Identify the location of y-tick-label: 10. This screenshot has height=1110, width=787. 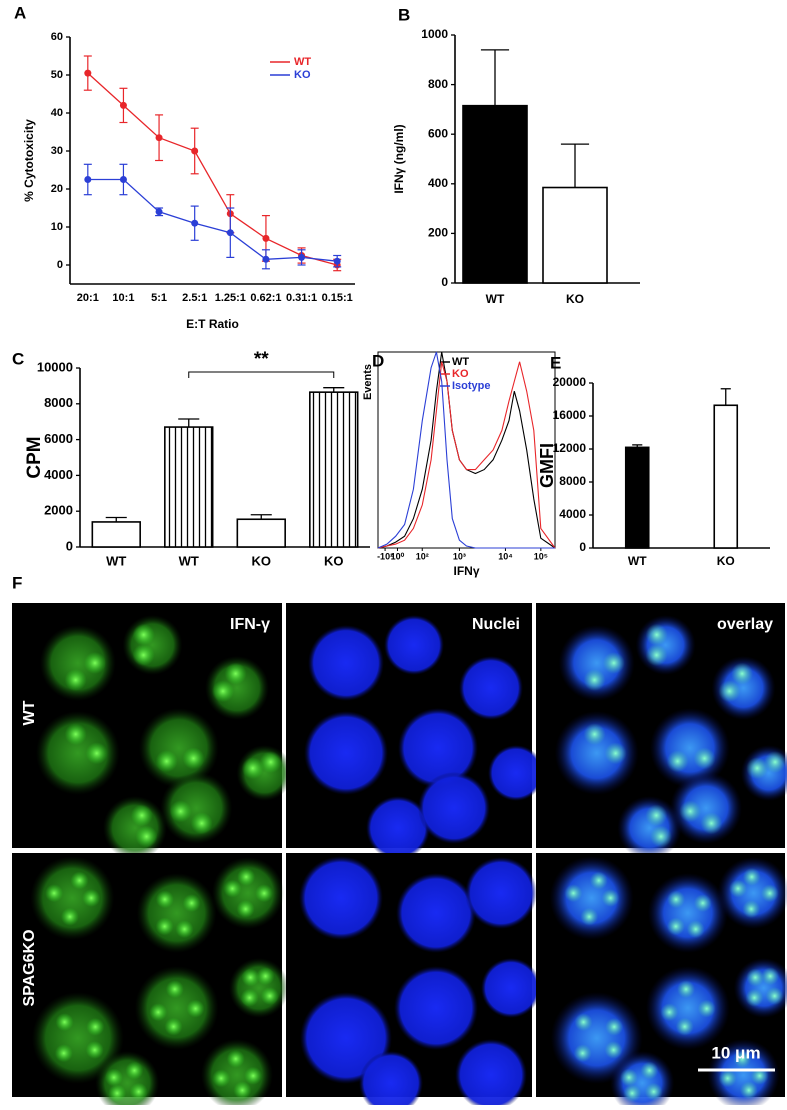
(57, 227).